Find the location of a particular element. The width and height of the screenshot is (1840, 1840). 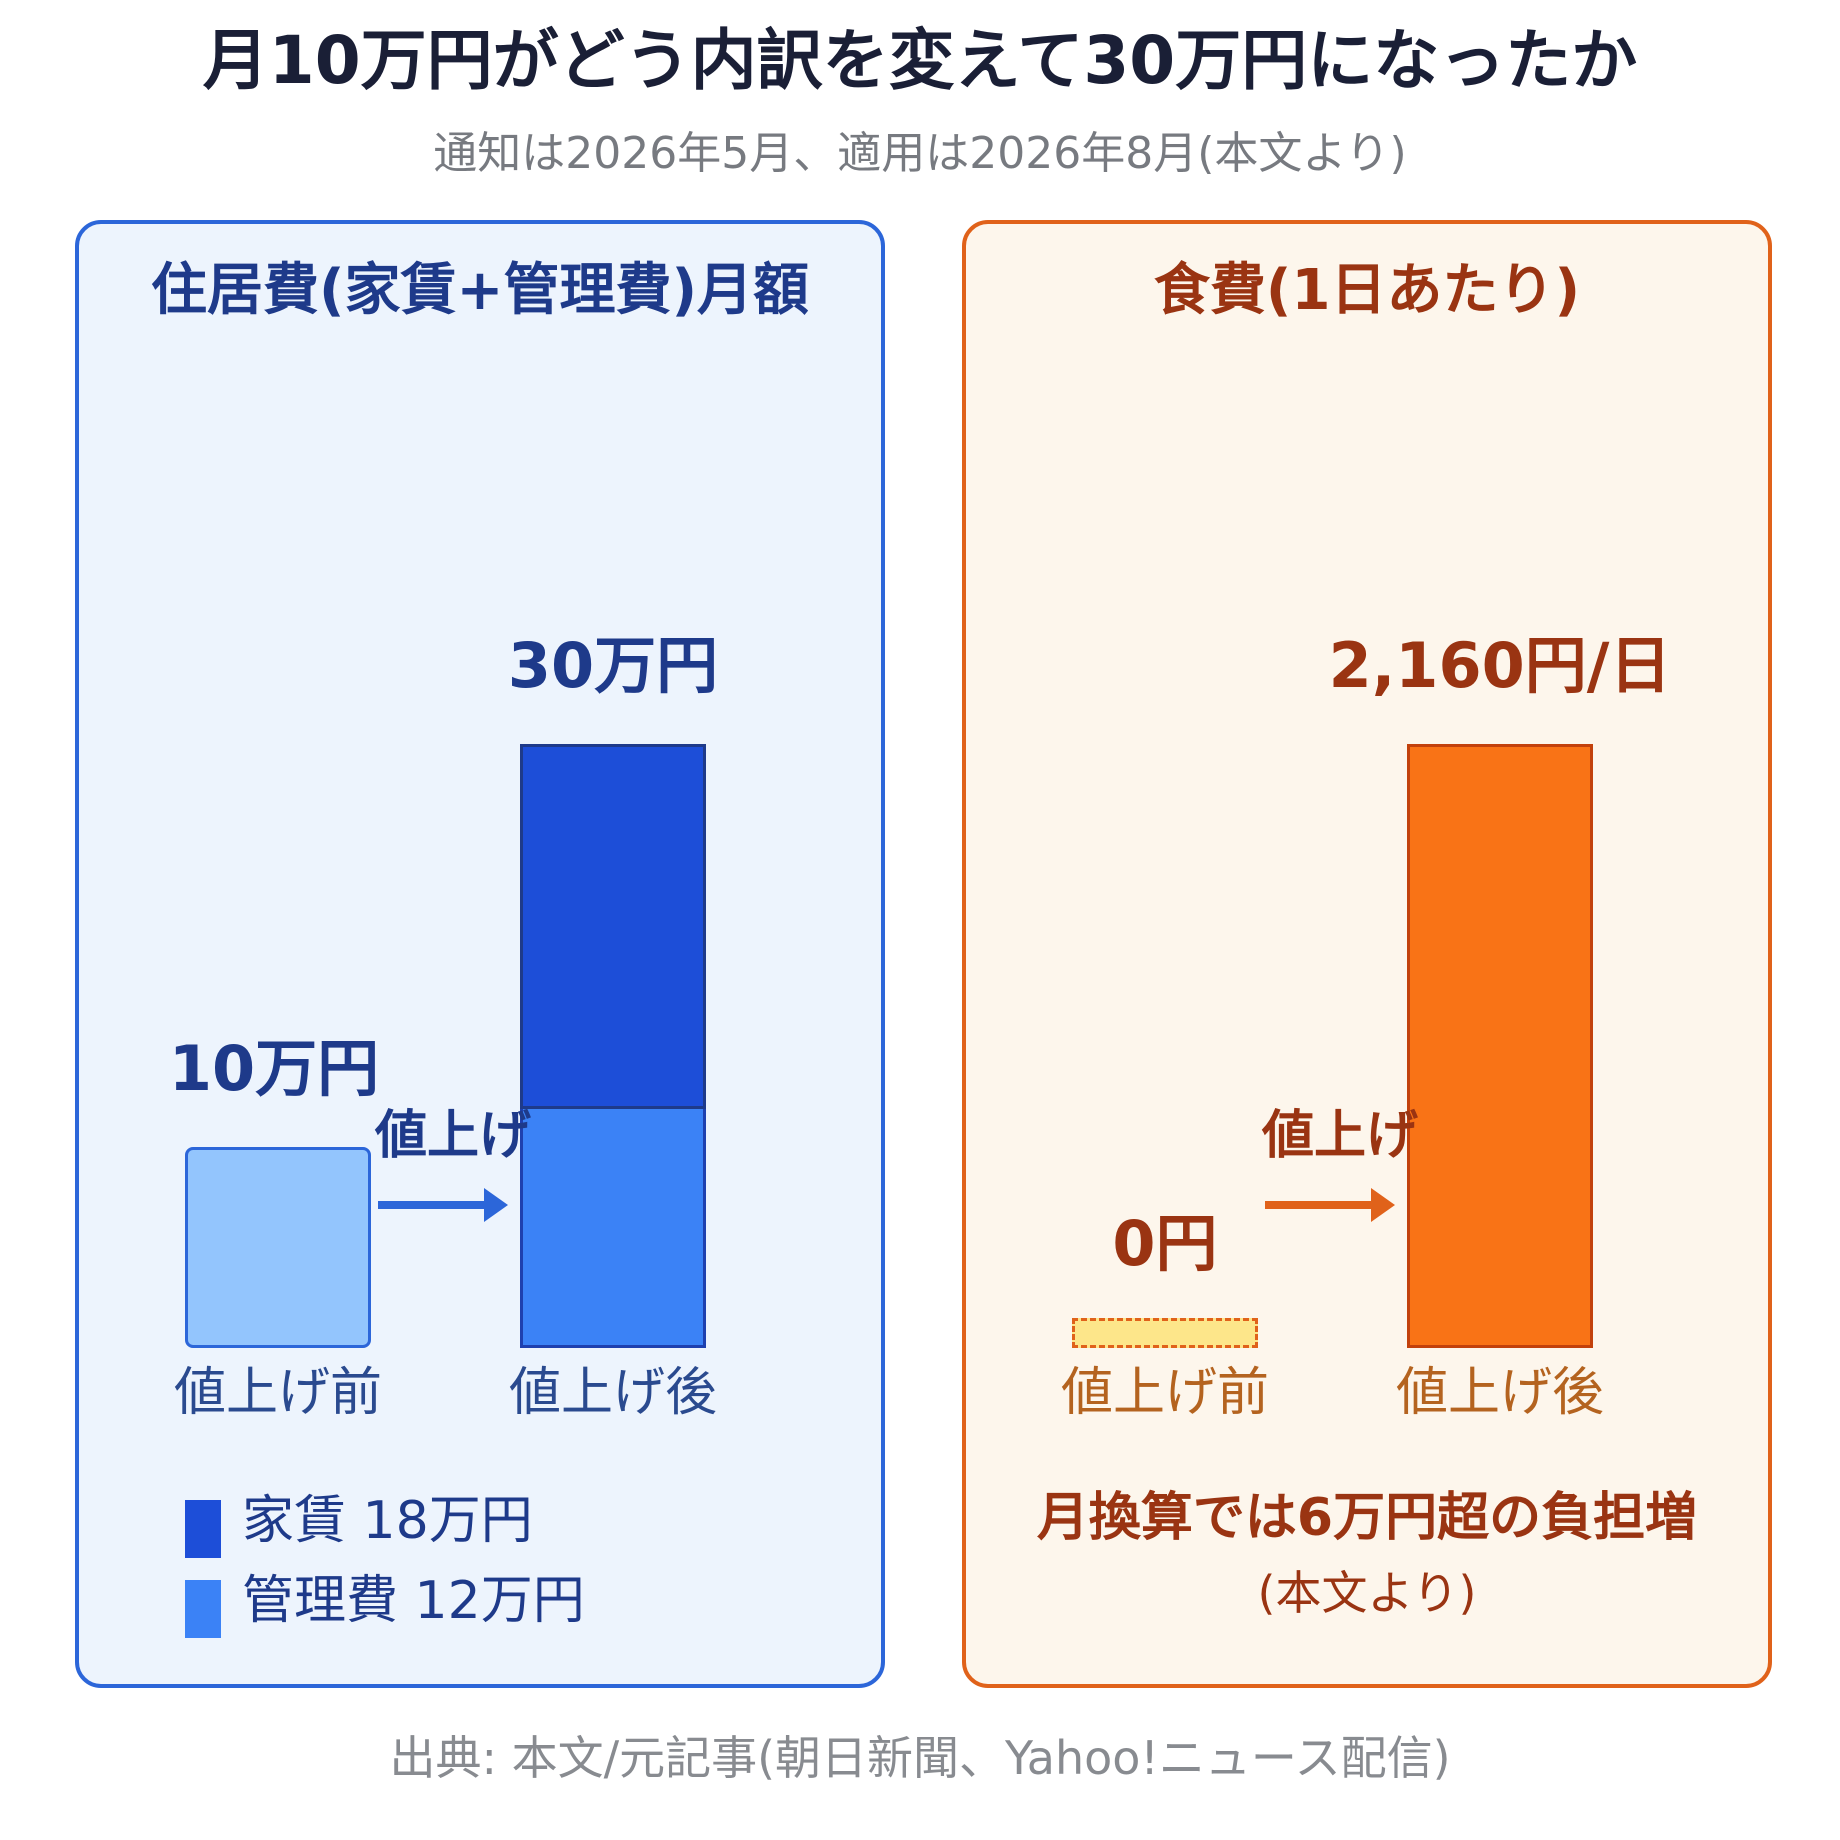

bar-housing-before is located at coordinates (278, 1247).